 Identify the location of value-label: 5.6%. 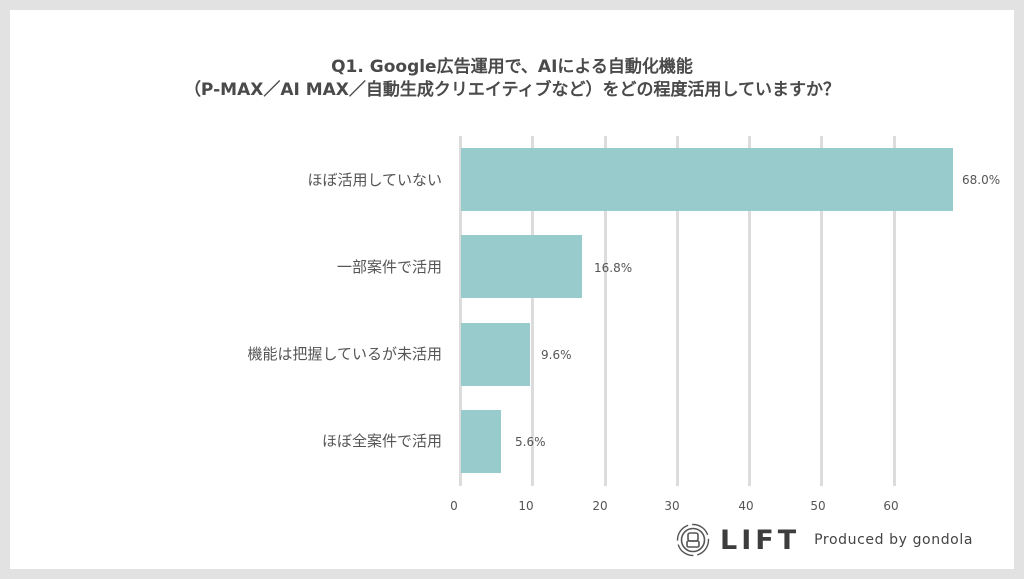
(530, 442).